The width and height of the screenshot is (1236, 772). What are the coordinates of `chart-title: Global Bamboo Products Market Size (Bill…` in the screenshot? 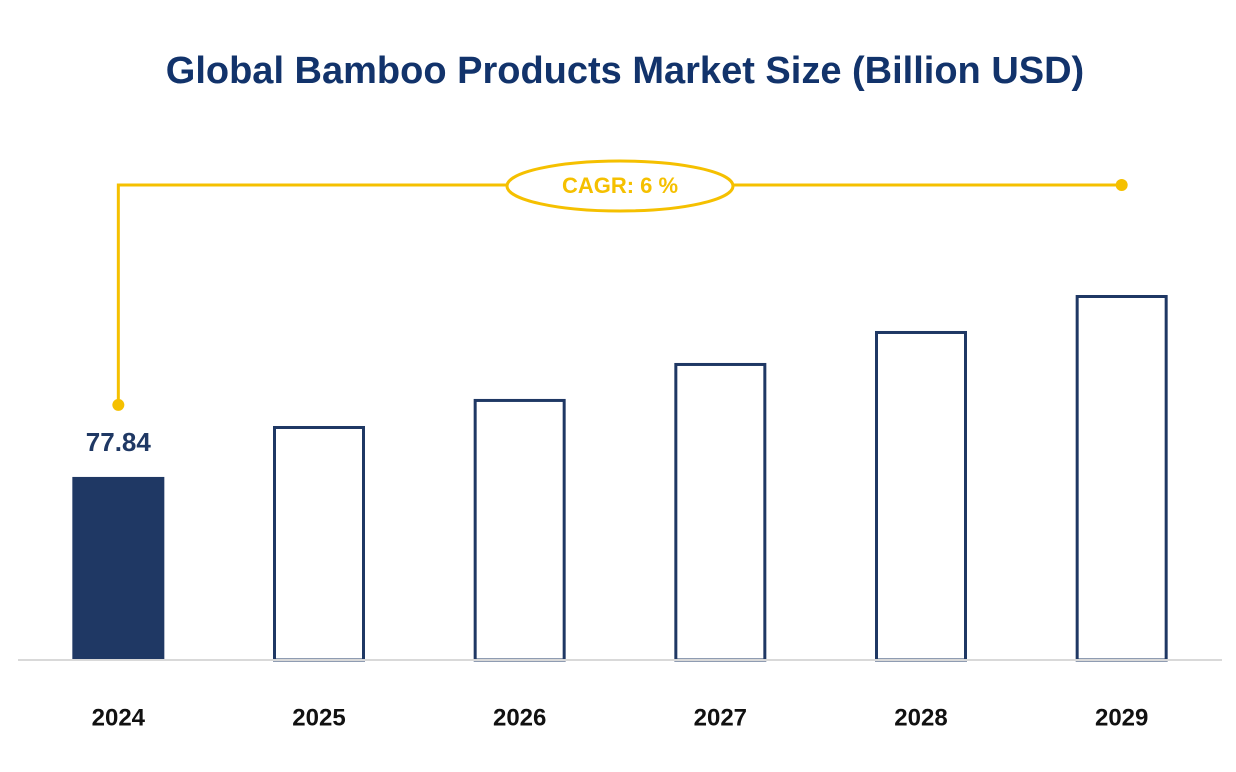 It's located at (625, 71).